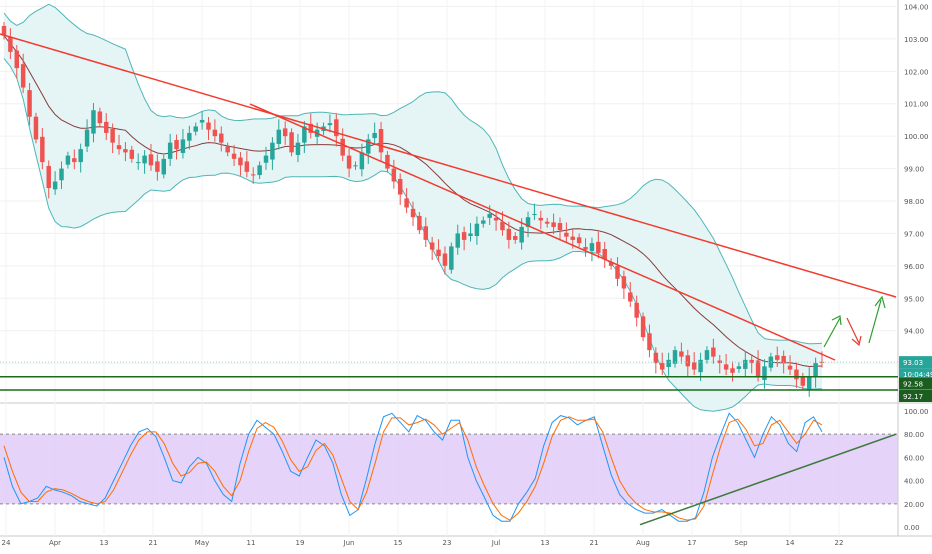 This screenshot has width=932, height=554. I want to click on time-tick-label: 23, so click(447, 543).